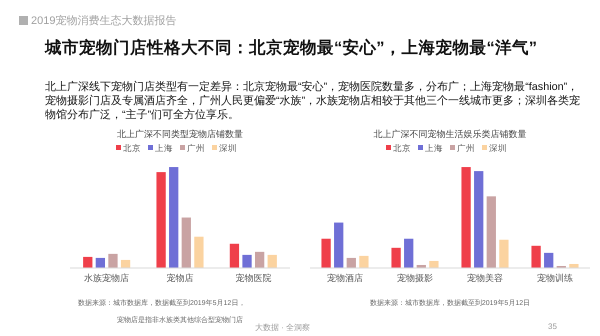 Image resolution: width=600 pixels, height=336 pixels. What do you see at coordinates (107, 278) in the screenshot?
I see `x-tick-label: 水族宠物店` at bounding box center [107, 278].